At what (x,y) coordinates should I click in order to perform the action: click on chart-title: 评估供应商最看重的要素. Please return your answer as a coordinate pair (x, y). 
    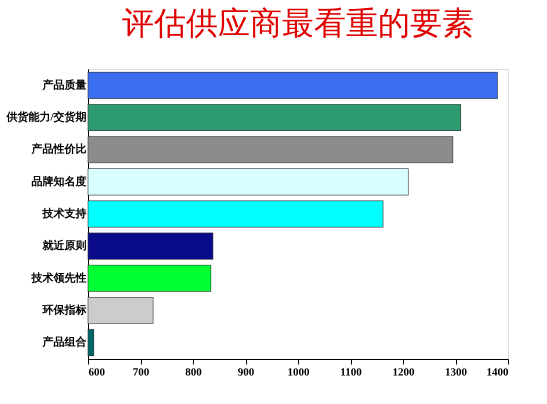
    Looking at the image, I should click on (298, 23).